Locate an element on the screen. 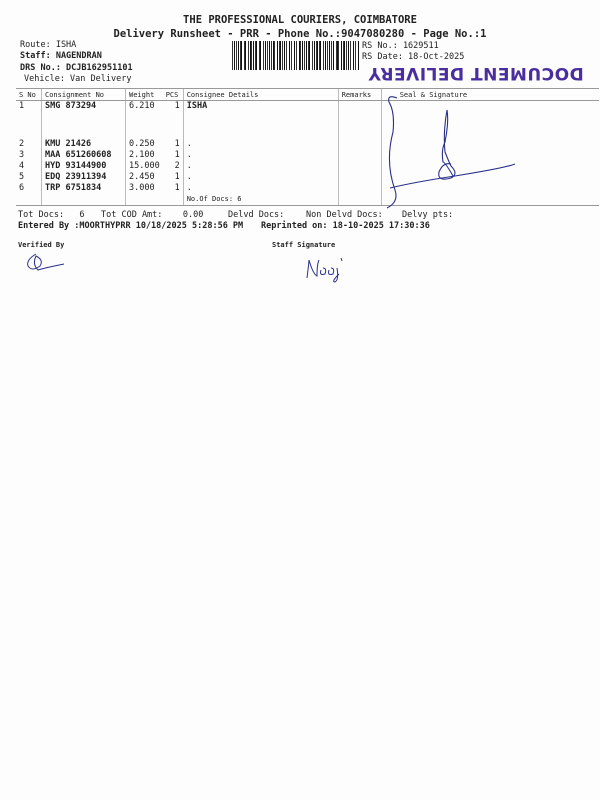 The height and width of the screenshot is (800, 600). col-weight: Weight is located at coordinates (143, 94).